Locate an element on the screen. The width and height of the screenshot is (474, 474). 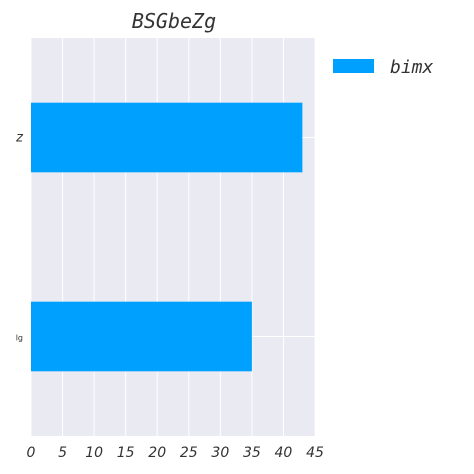
x-tick-label-0: 0 is located at coordinates (31, 453).